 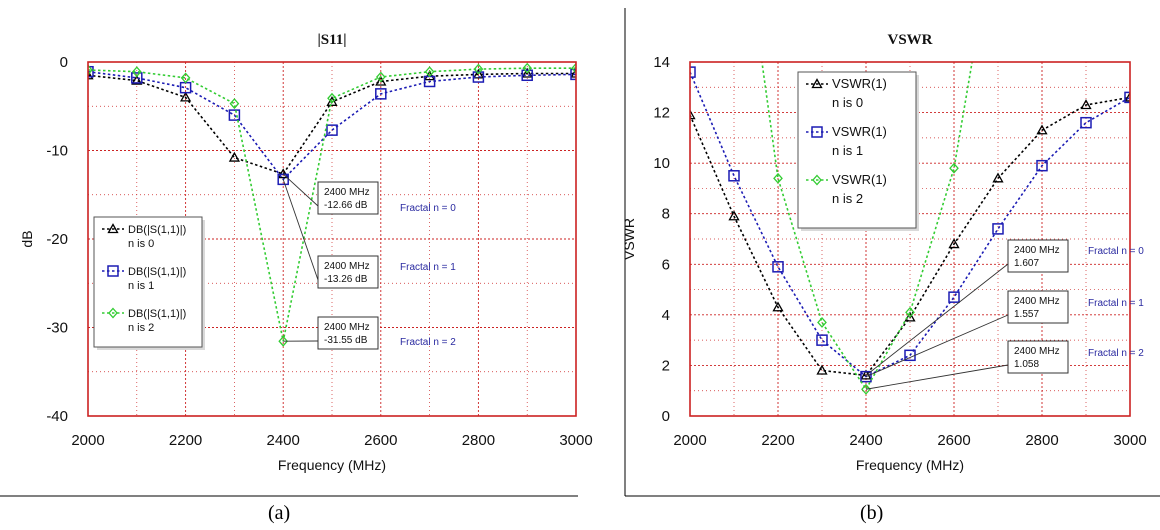 What do you see at coordinates (865, 440) in the screenshot?
I see `x-tick-label: 2400` at bounding box center [865, 440].